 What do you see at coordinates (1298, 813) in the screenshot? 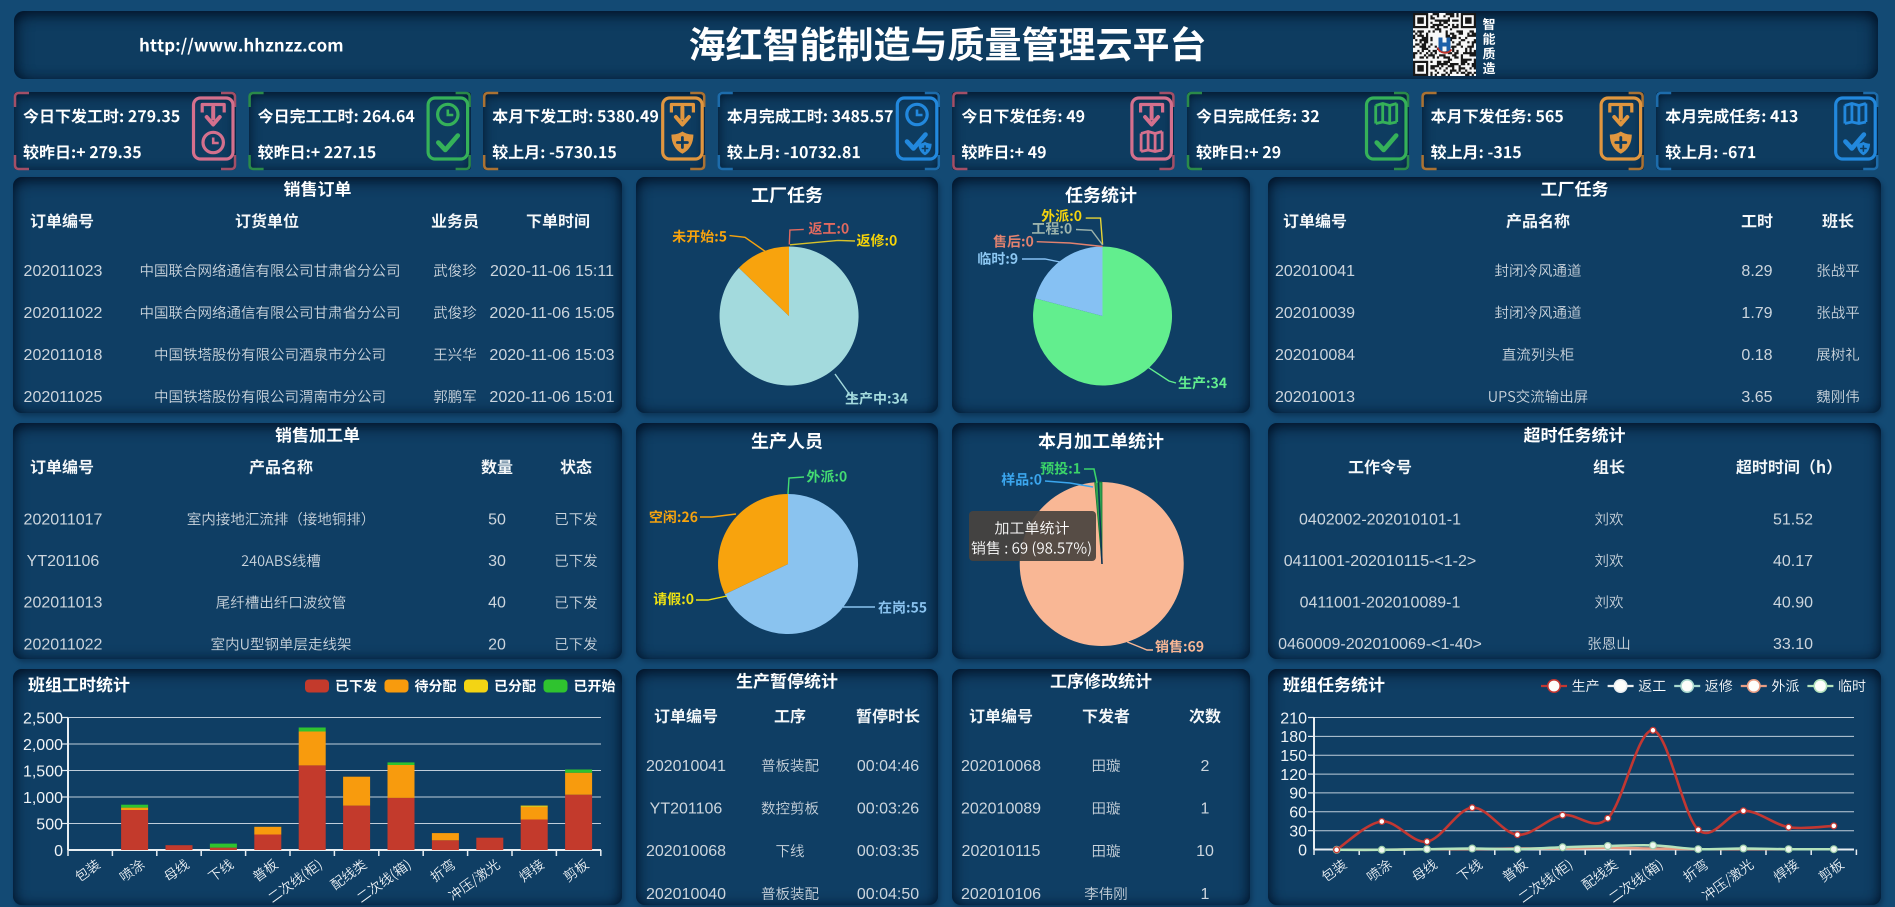
I see `svg-text: 60` at bounding box center [1298, 813].